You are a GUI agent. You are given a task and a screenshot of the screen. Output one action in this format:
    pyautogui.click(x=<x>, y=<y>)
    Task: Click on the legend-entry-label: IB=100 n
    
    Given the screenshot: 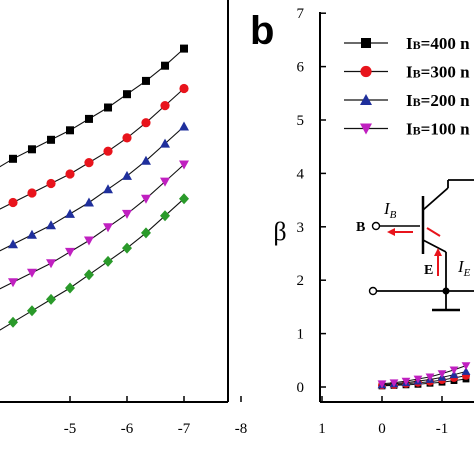 What is the action you would take?
    pyautogui.click(x=438, y=129)
    